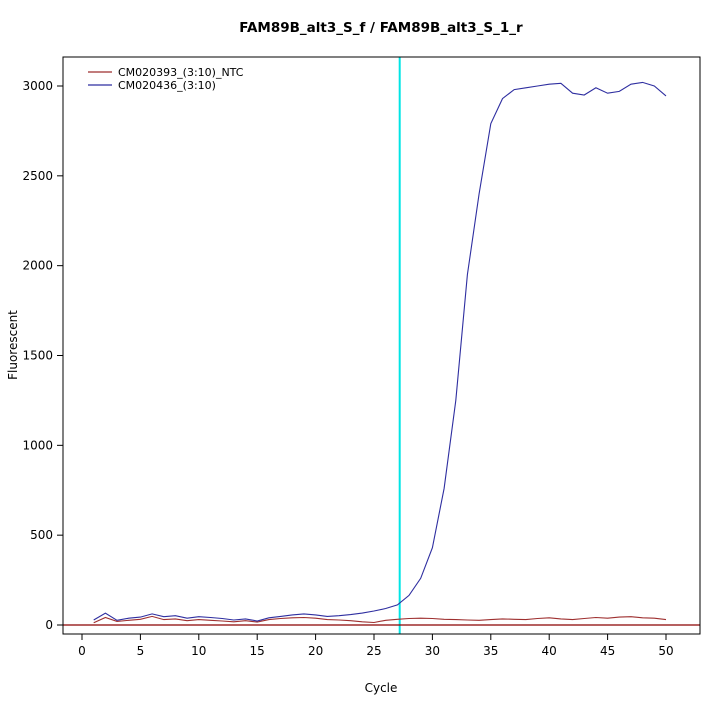  I want to click on legend-label-0: CM020393_(3:10)_NTC, so click(181, 72).